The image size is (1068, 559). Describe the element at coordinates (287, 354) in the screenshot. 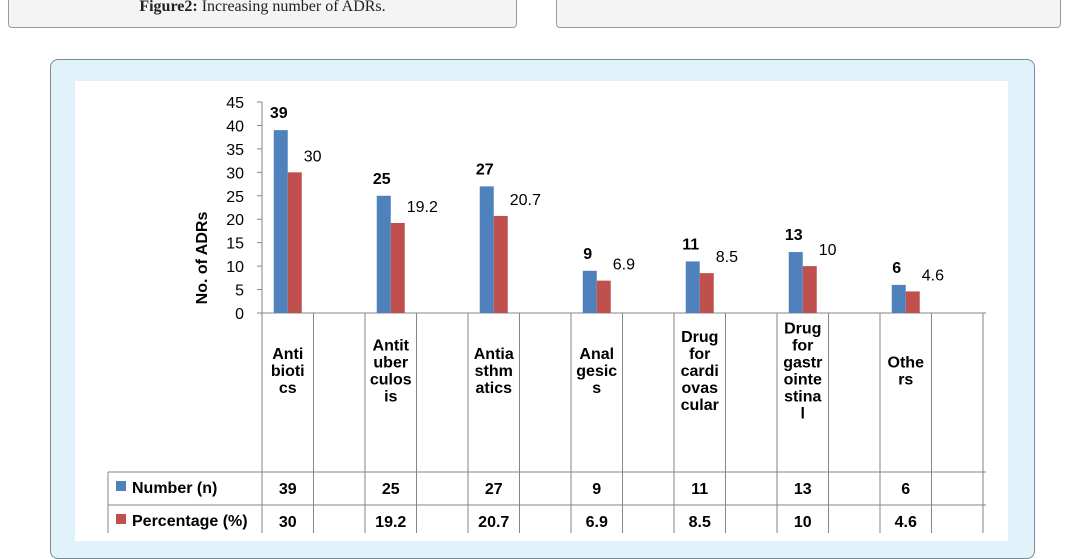

I see `category-label: Anti` at that location.